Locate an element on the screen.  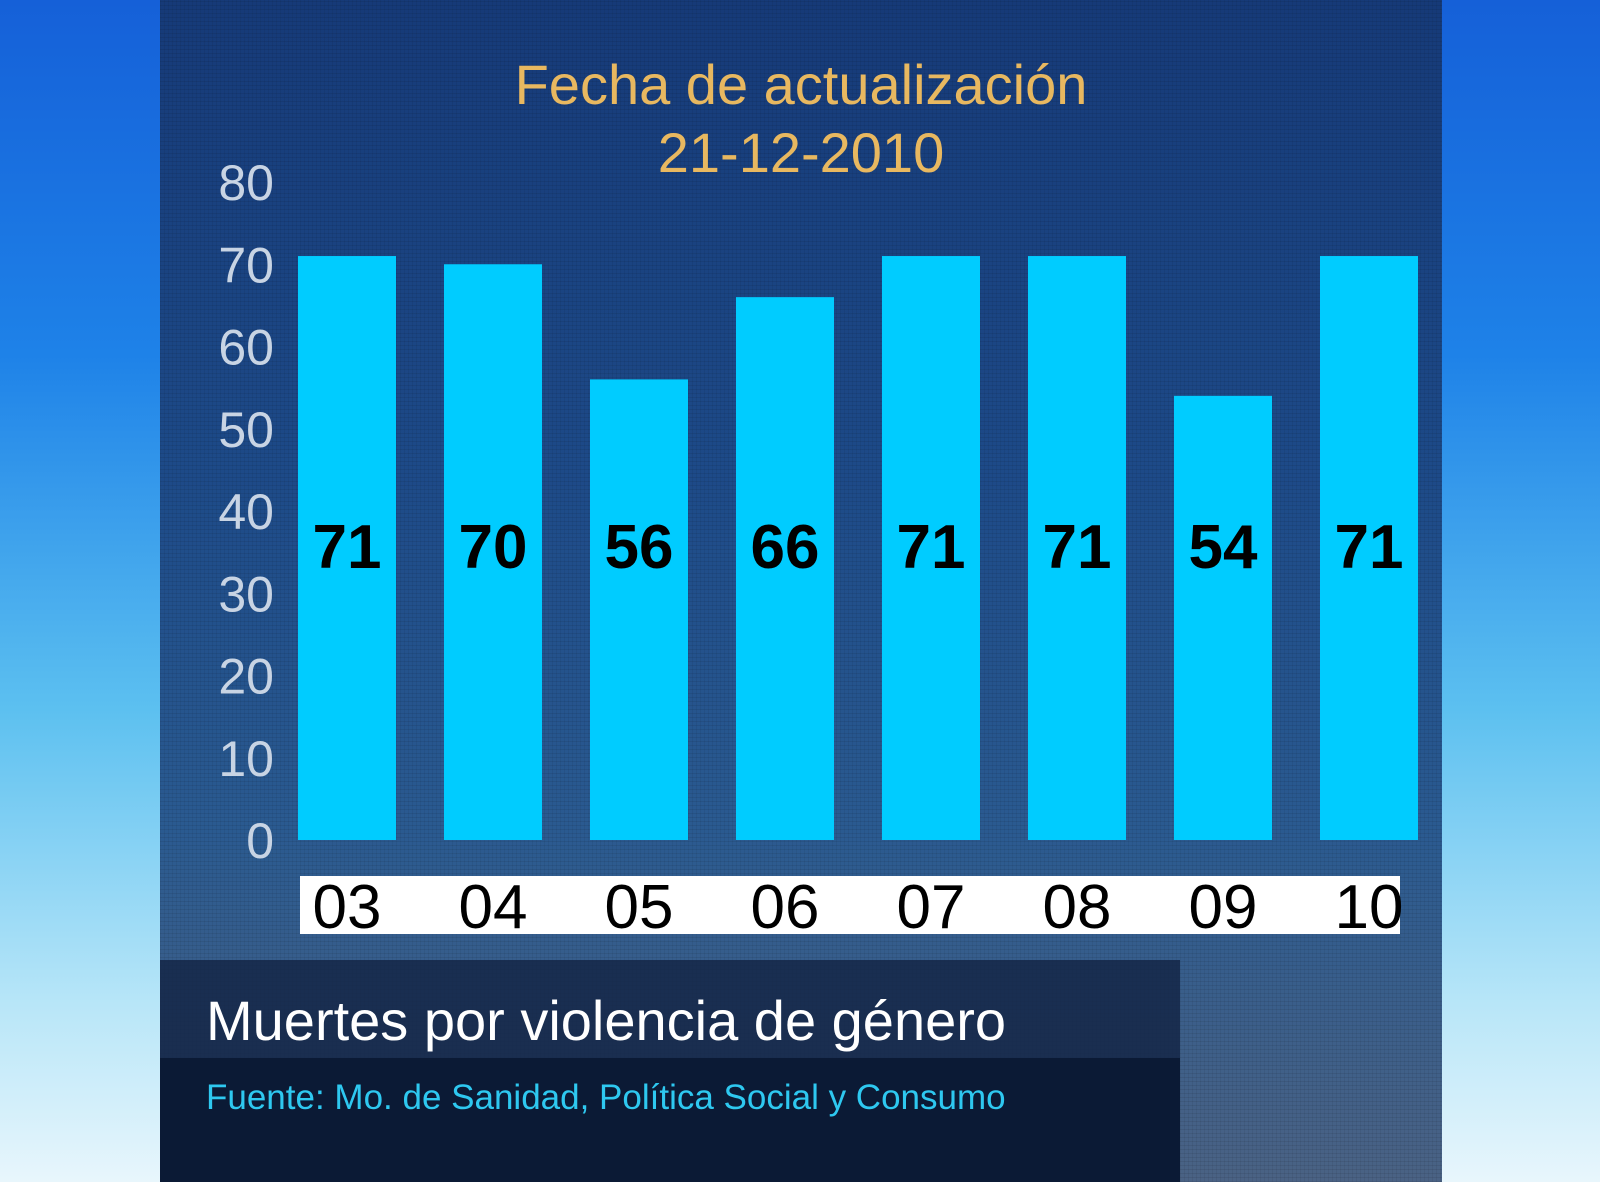
y-tick-label: 10 is located at coordinates (246, 759).